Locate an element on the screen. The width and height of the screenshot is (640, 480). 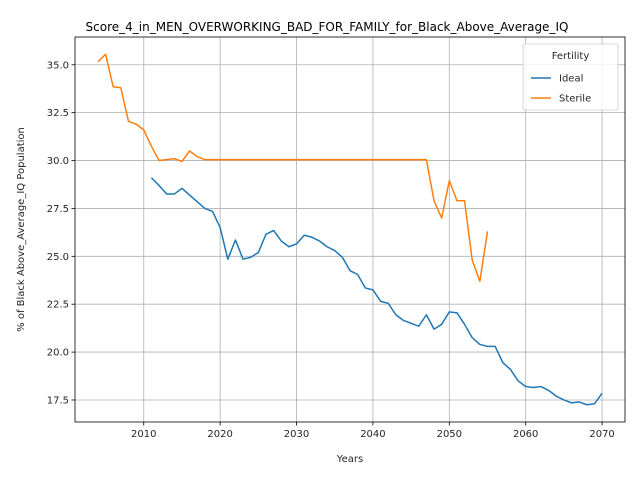
x-tick-label: 2060 is located at coordinates (525, 434).